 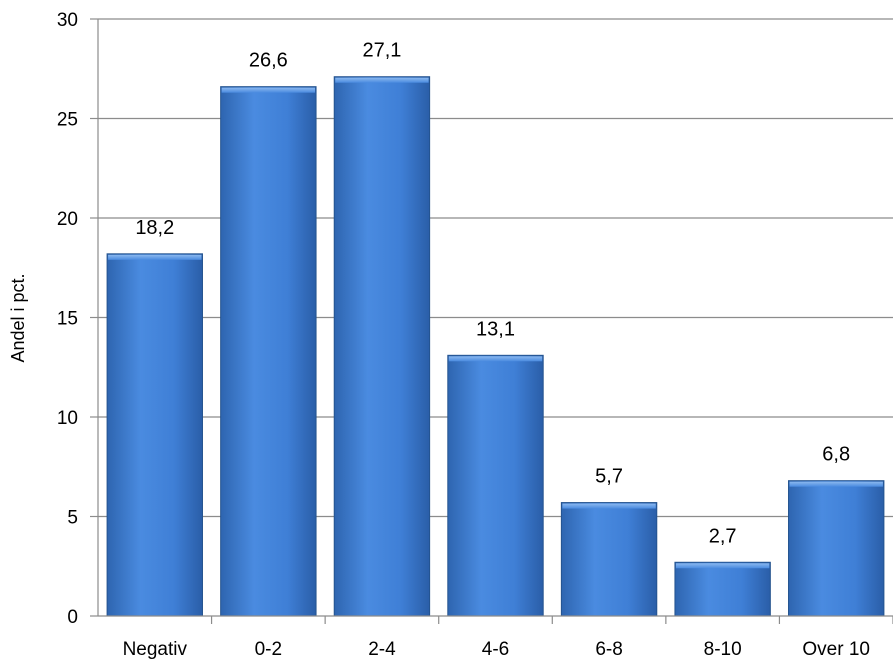 What do you see at coordinates (608, 649) in the screenshot?
I see `x-category-label: 6-8` at bounding box center [608, 649].